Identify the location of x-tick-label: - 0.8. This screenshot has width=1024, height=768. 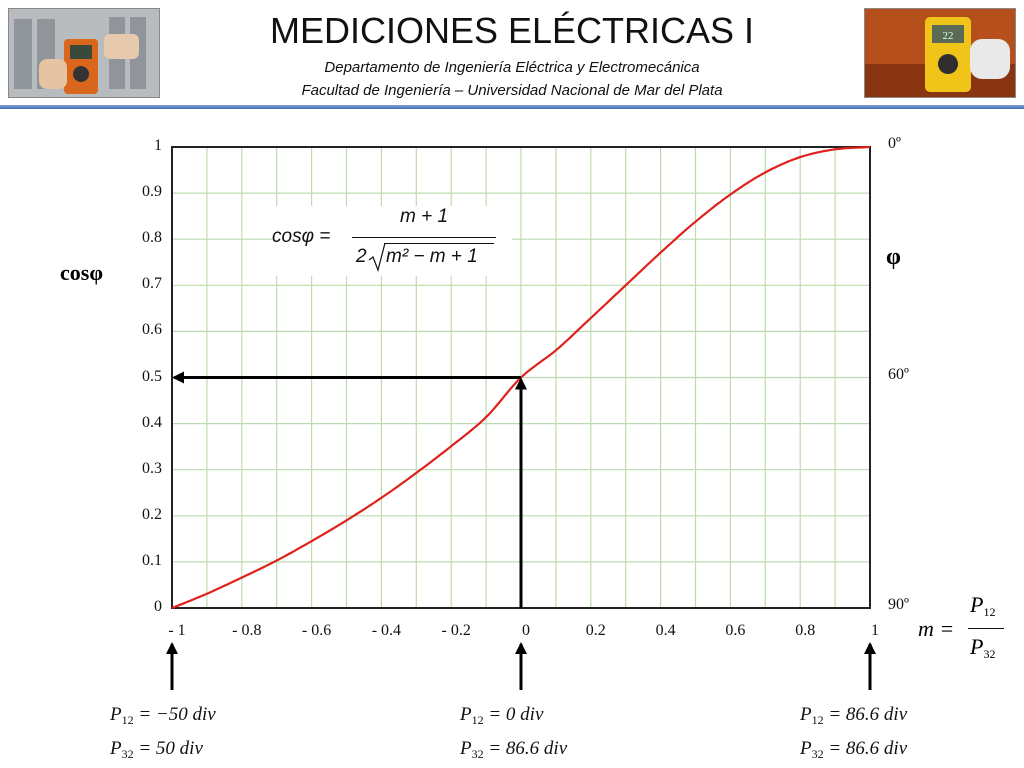
(247, 630).